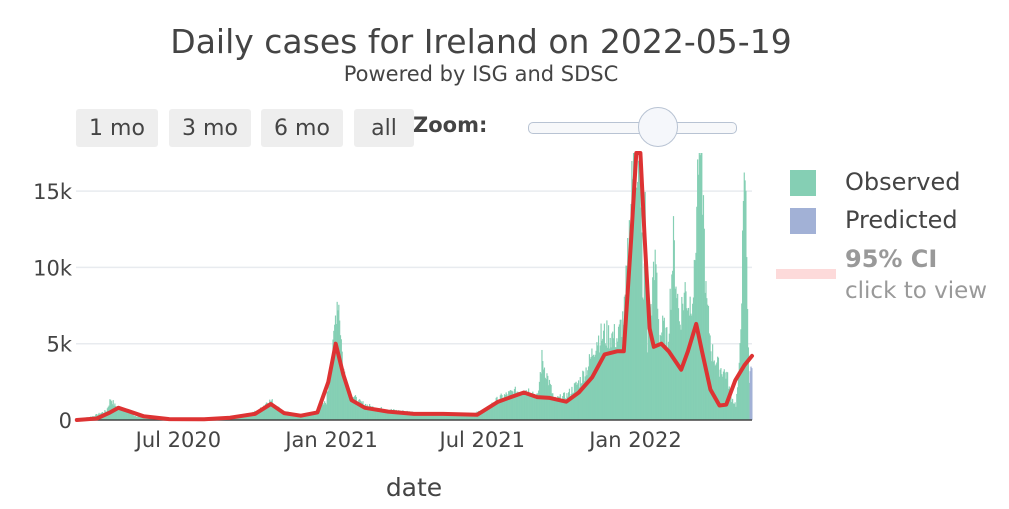  What do you see at coordinates (53, 268) in the screenshot?
I see `y-tick-label: 10k` at bounding box center [53, 268].